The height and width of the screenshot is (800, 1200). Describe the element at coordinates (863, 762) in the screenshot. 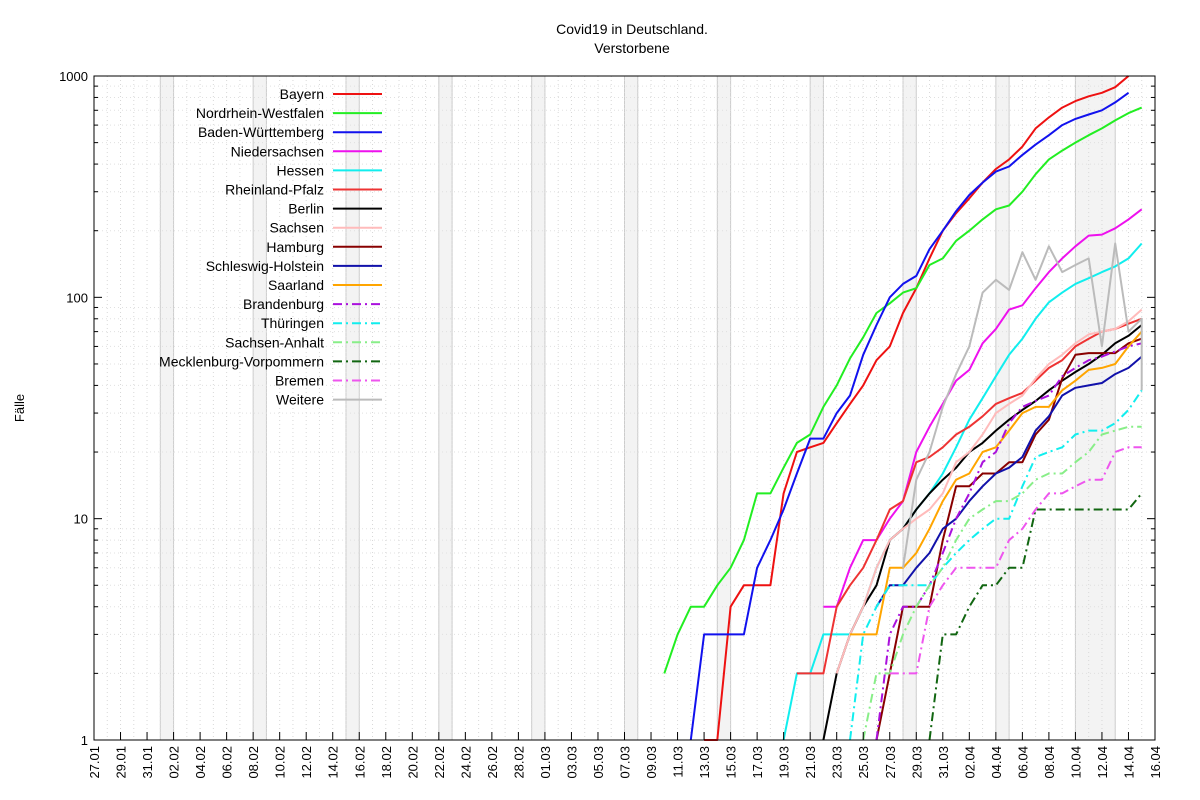

I see `x-tick-label: 25.03` at that location.